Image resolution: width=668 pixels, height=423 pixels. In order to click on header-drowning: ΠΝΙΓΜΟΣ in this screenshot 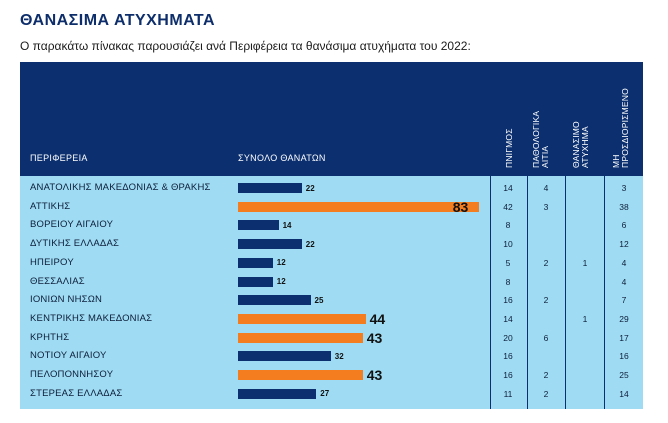, I will do `click(509, 148)`.